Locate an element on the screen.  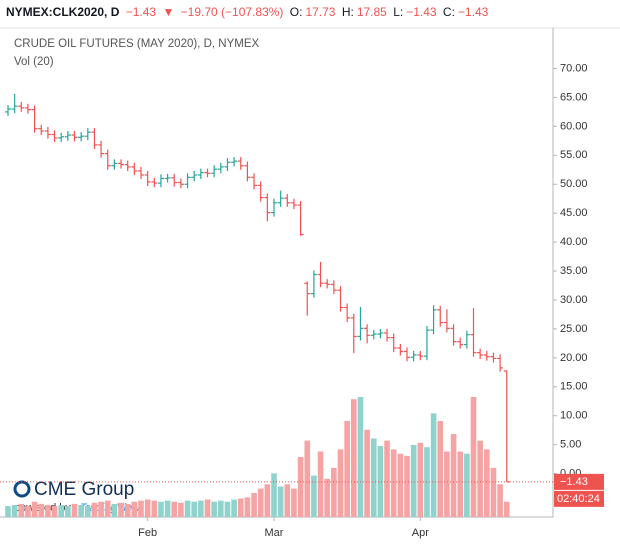
l-label: L: is located at coordinates (398, 12).